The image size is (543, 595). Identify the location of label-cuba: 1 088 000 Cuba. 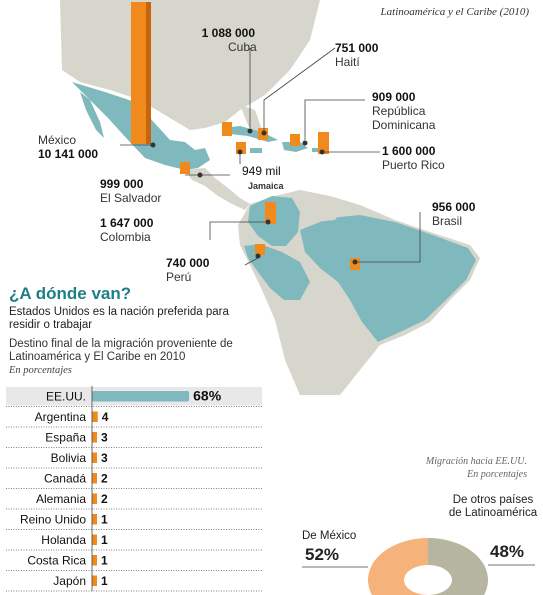
(229, 40).